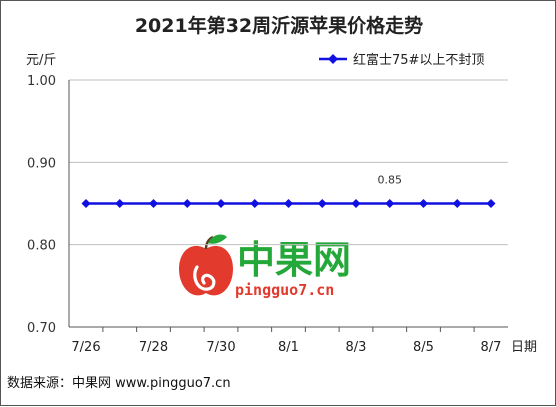  I want to click on watermark-url: pingguo7.cn, so click(284, 290).